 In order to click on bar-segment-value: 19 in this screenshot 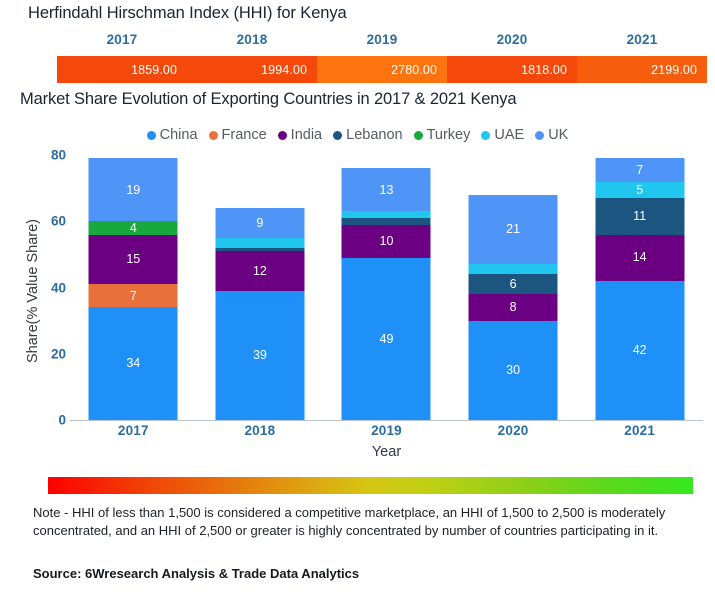, I will do `click(133, 189)`.